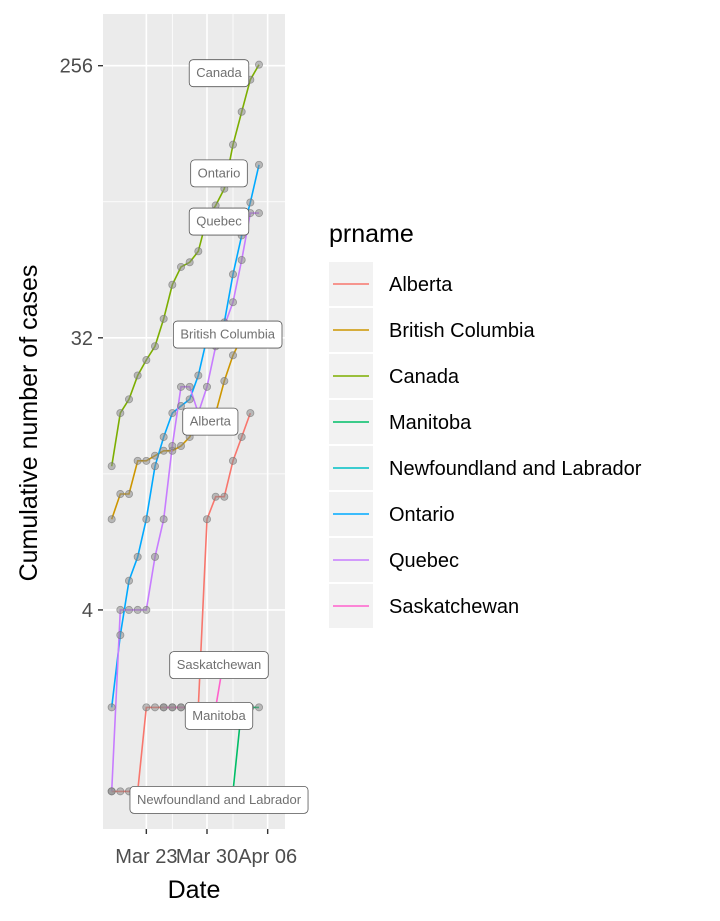  I want to click on series-label-text: Manitoba, so click(219, 715).